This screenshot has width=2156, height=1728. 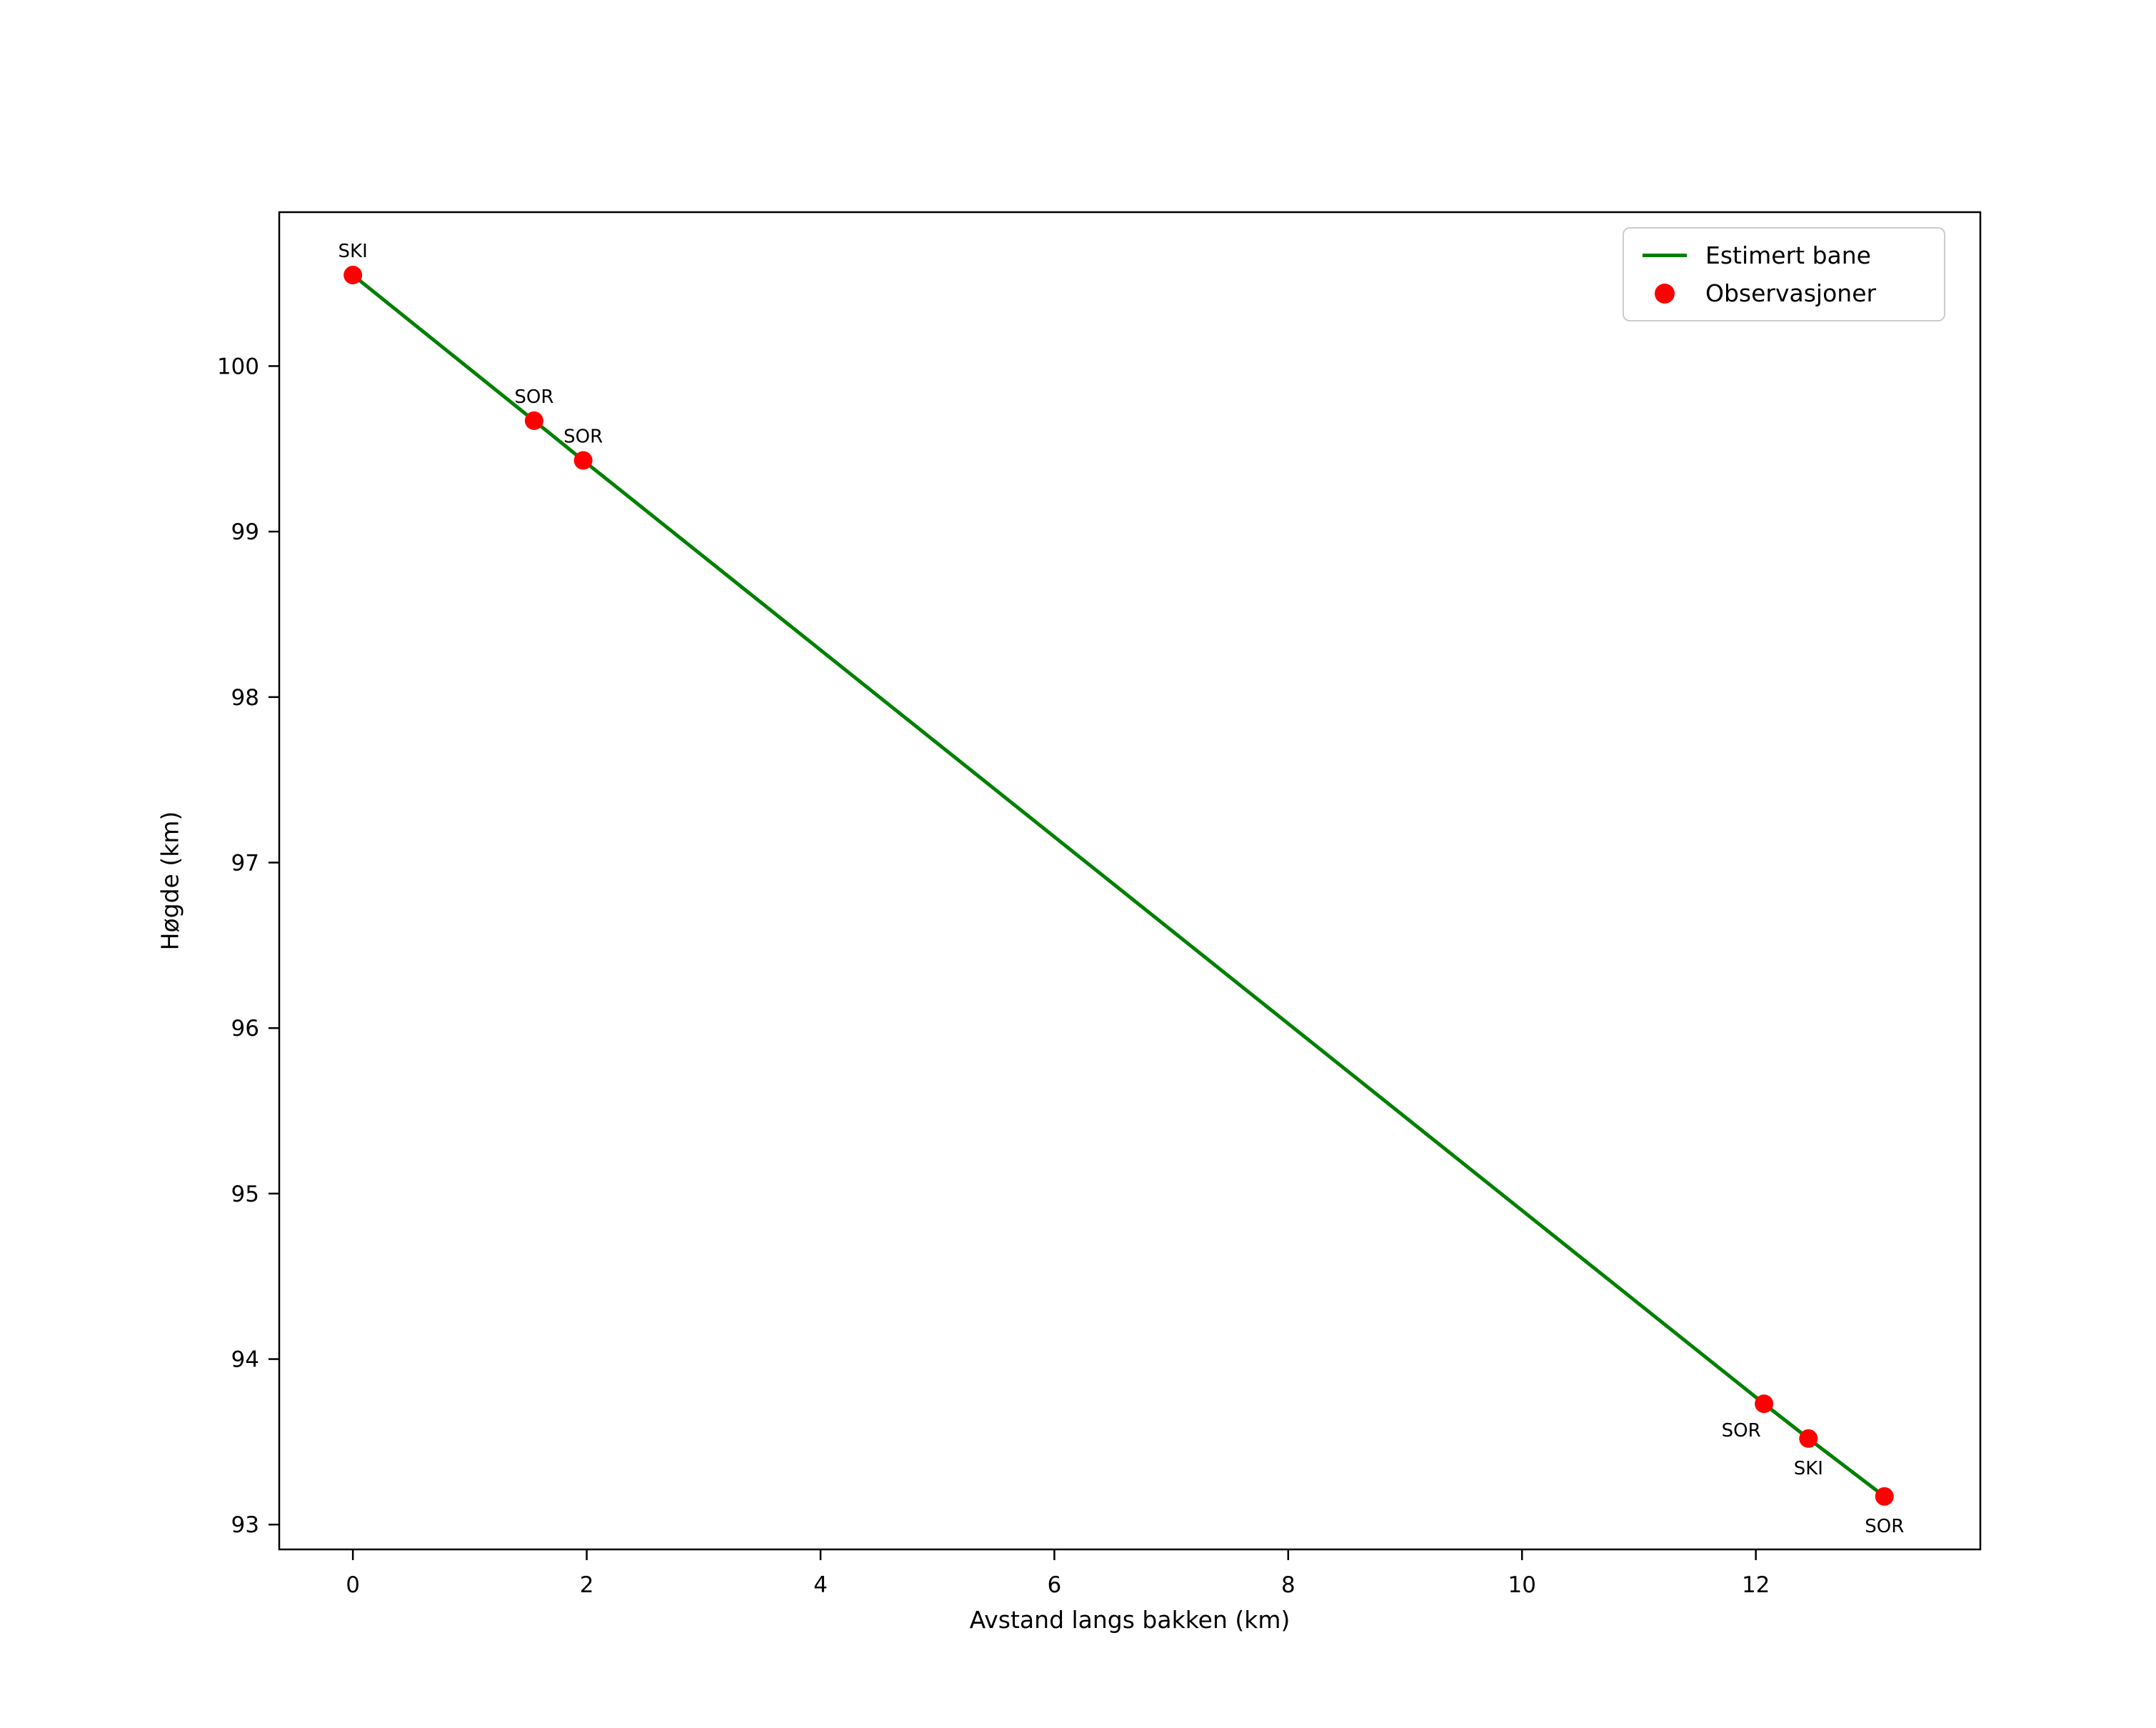 I want to click on y-tick-label: 94, so click(x=245, y=1360).